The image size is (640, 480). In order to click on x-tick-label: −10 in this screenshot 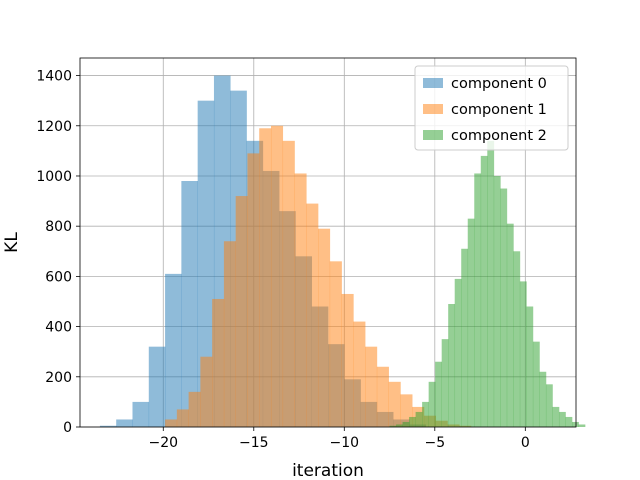, I will do `click(345, 443)`.